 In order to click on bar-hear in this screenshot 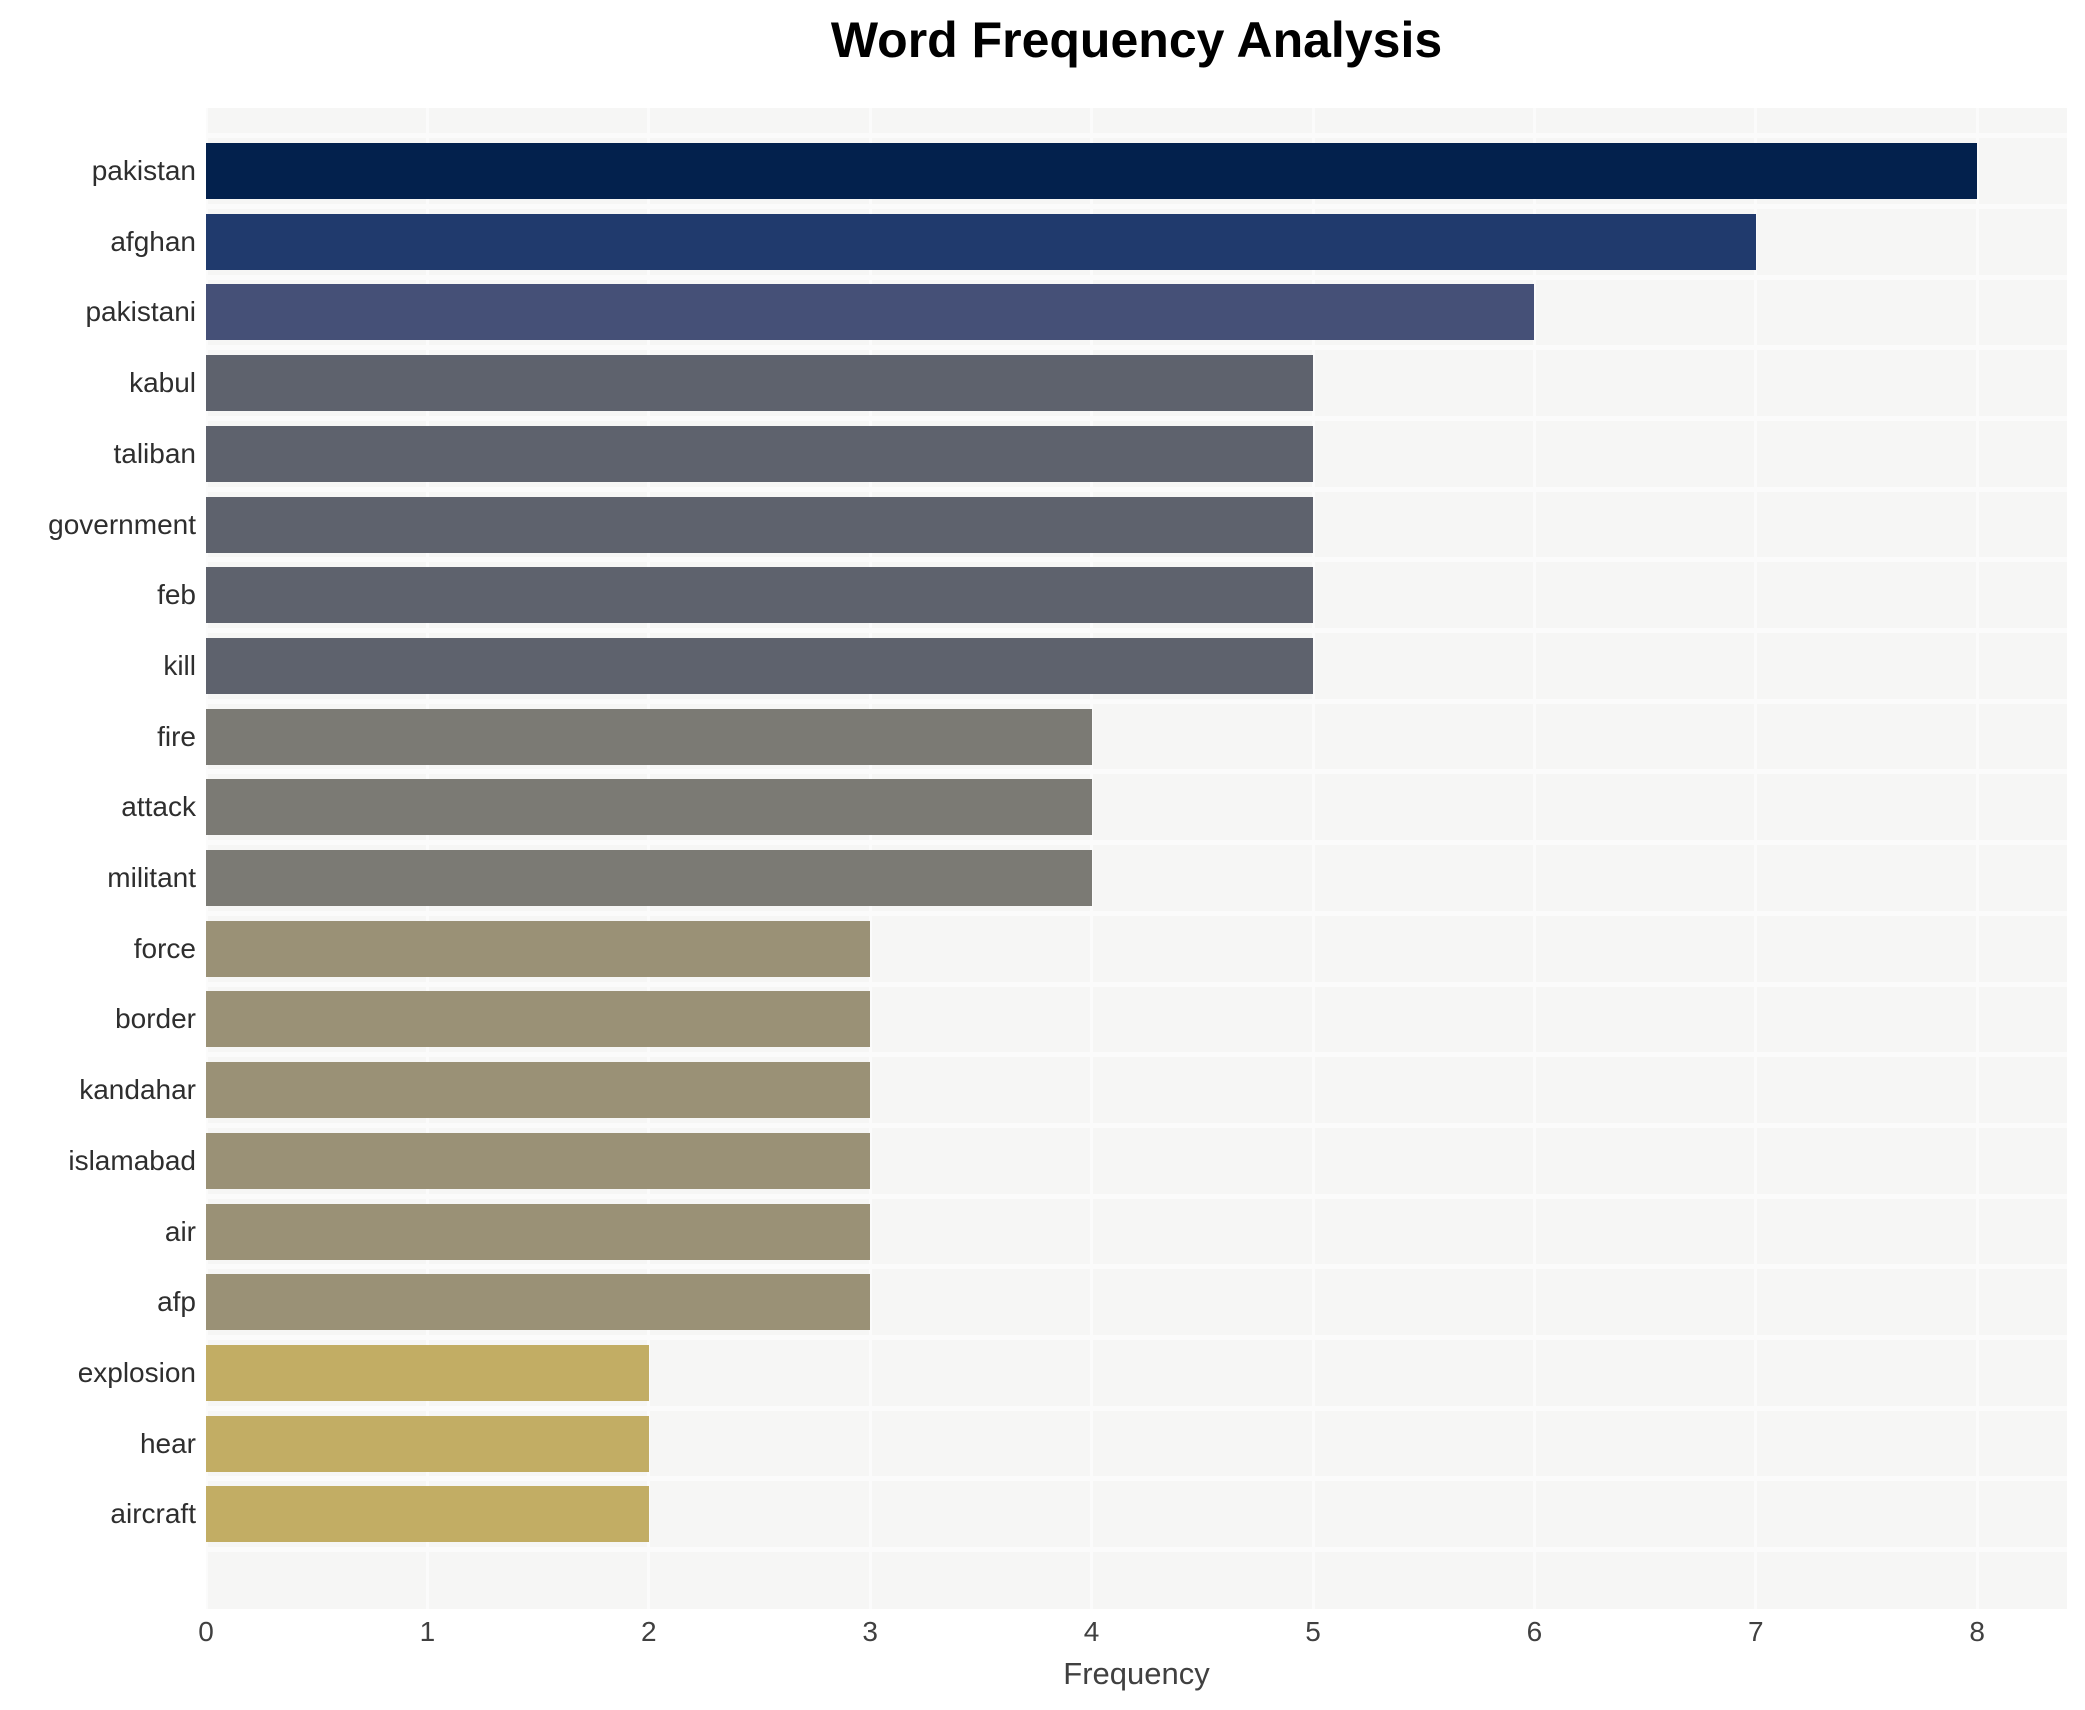, I will do `click(427, 1443)`.